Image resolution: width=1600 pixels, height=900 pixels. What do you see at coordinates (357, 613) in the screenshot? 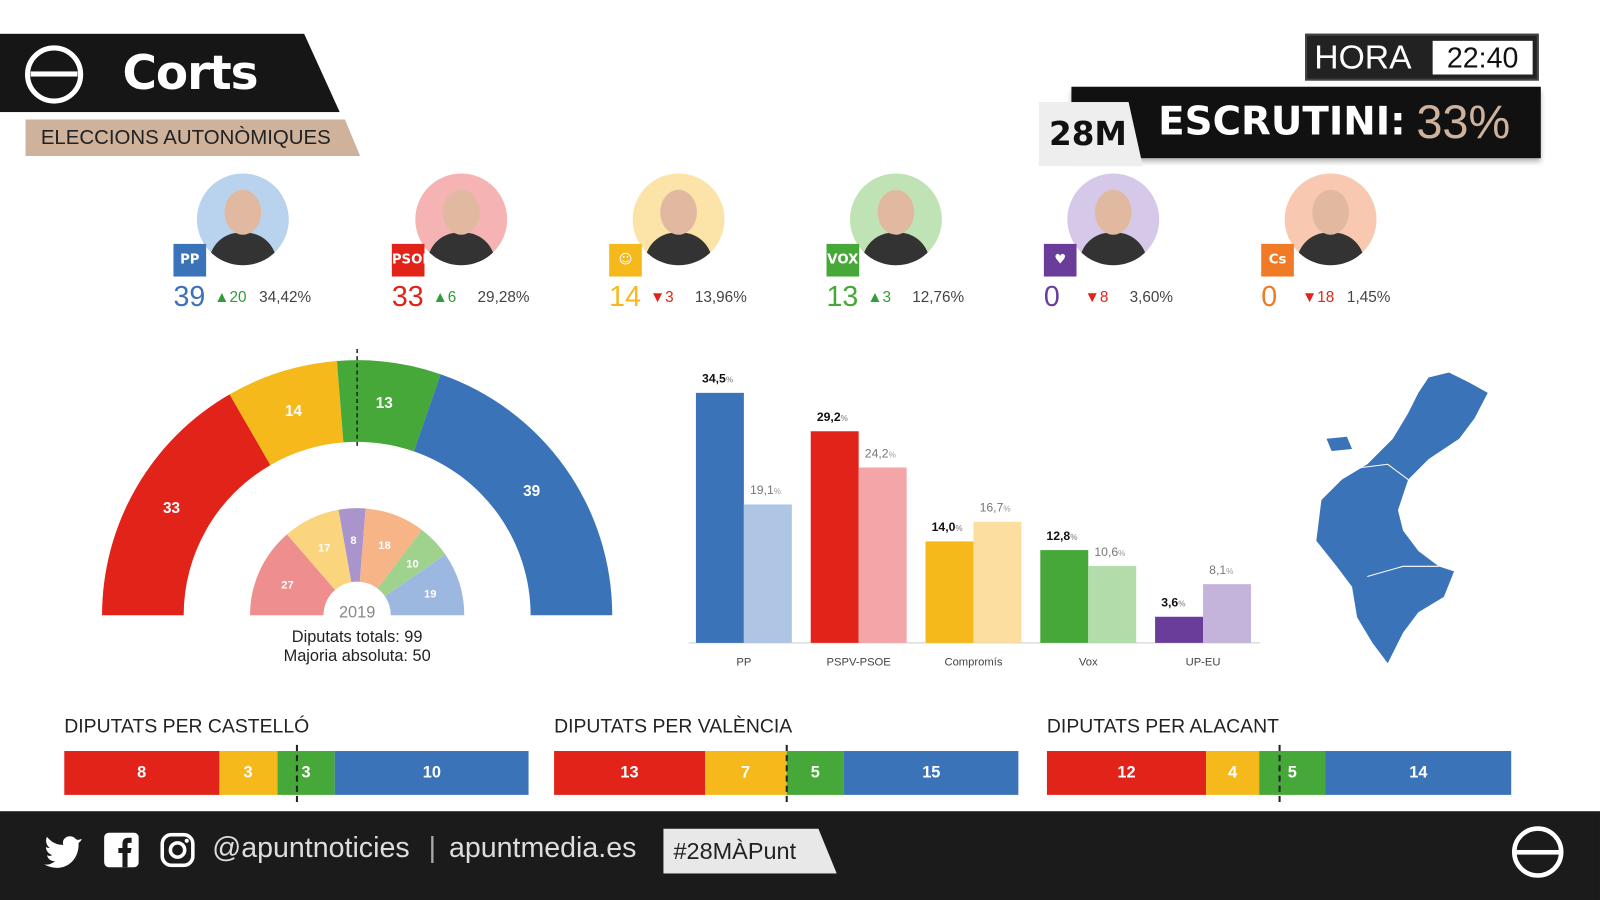
I see `year-2019-label: 2019` at bounding box center [357, 613].